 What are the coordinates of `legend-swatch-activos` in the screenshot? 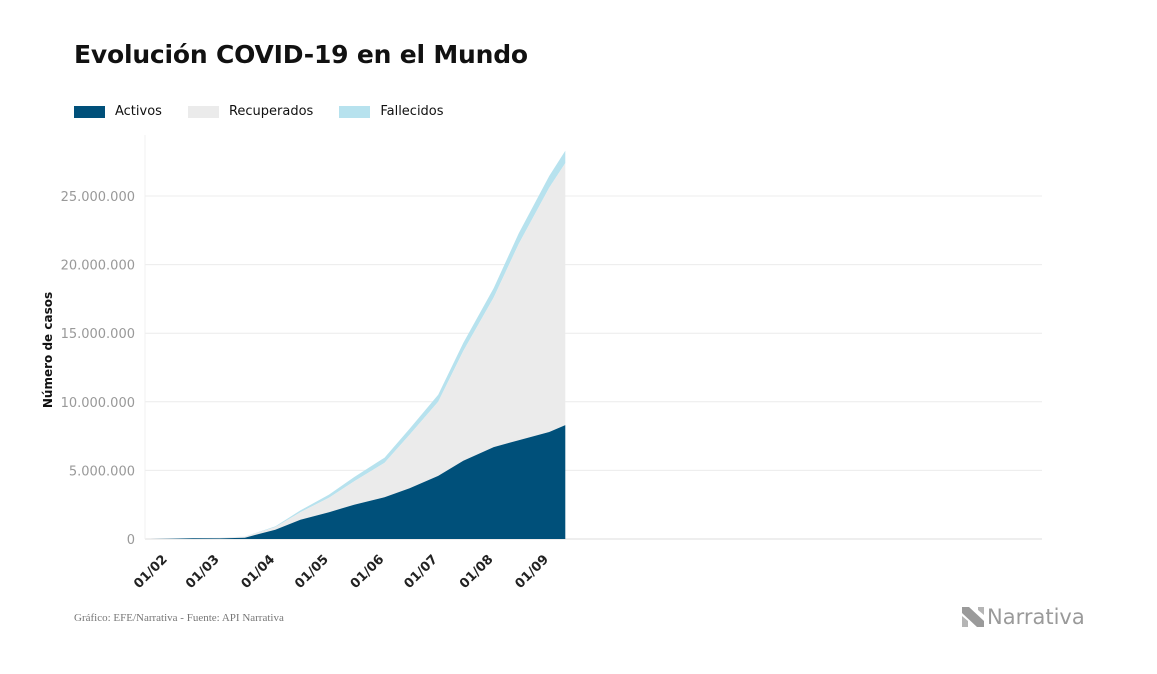 It's located at (89, 111).